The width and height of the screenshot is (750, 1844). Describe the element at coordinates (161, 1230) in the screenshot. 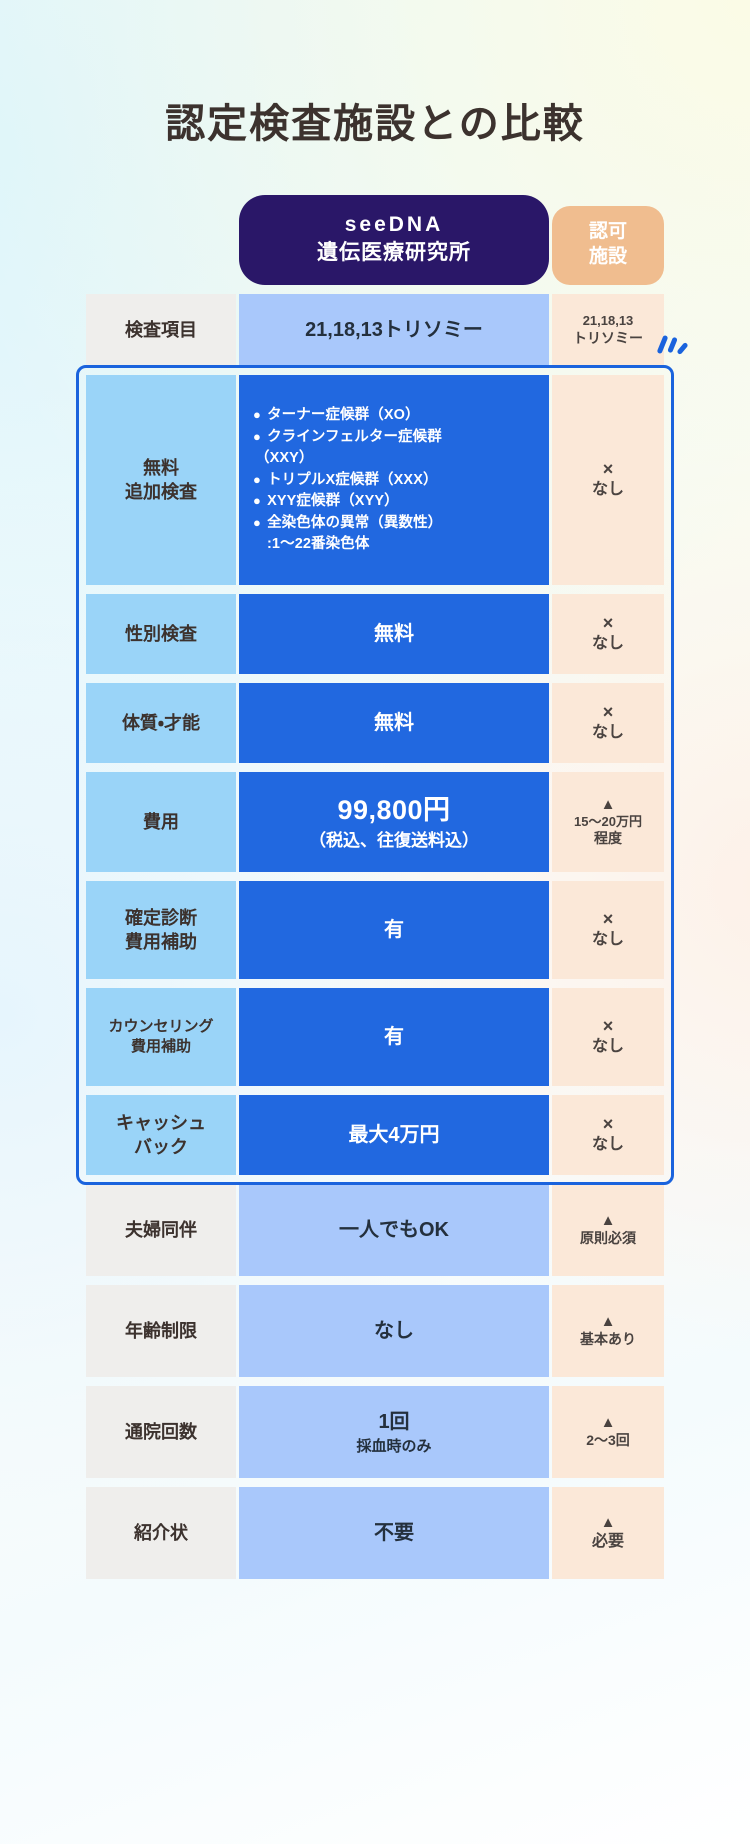

I see `row-label: 夫婦同伴` at that location.